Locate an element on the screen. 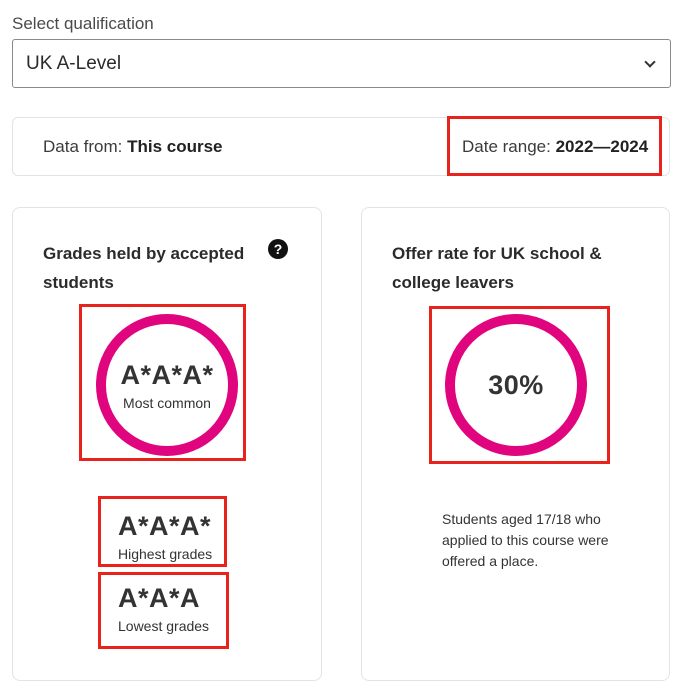 This screenshot has height=694, width=681. highlight-date-range is located at coordinates (554, 146).